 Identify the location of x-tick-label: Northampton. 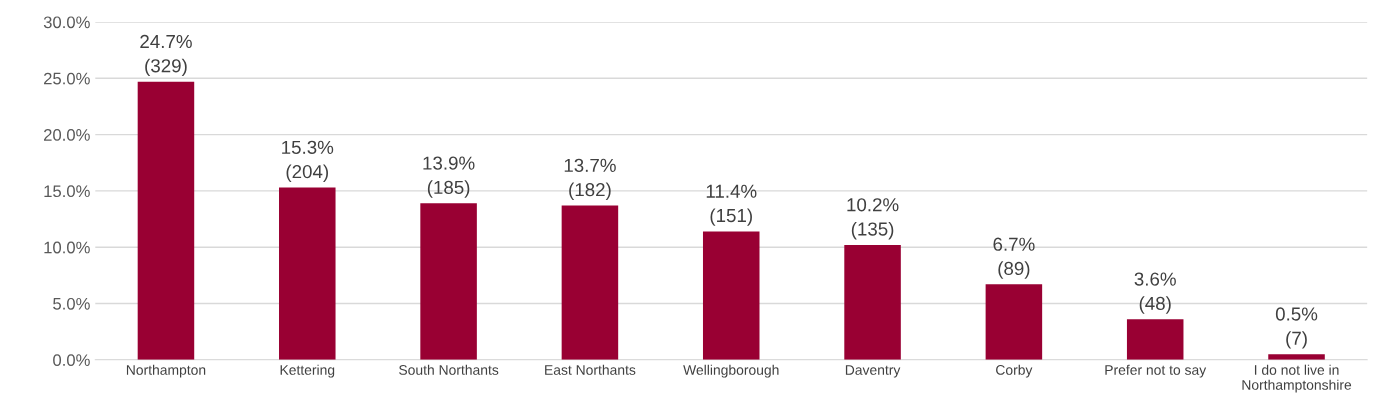
(166, 371).